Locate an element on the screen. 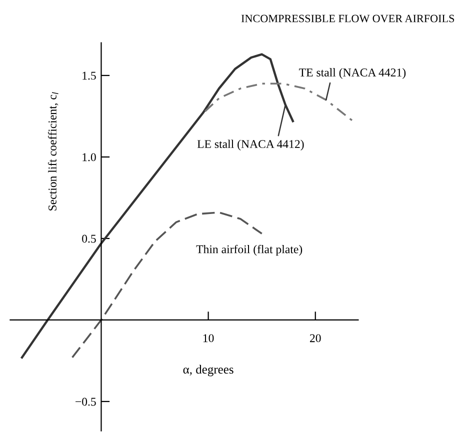  series-label: LE stall (NACA 4412) is located at coordinates (250, 145).